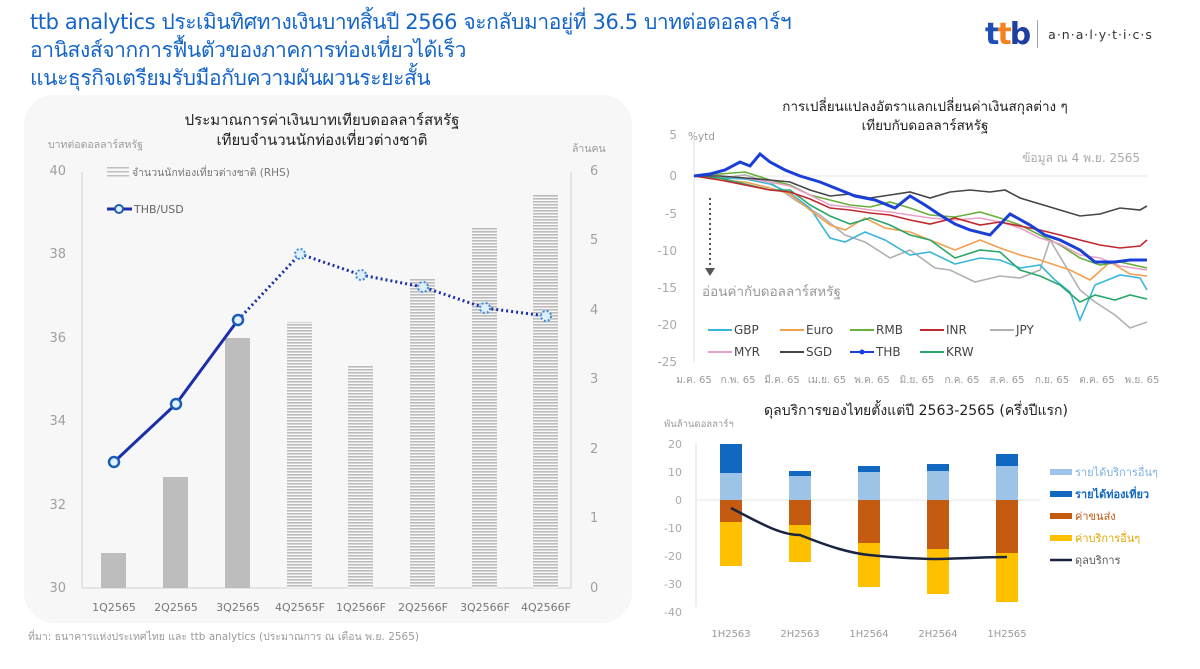 This screenshot has width=1200, height=669. Describe the element at coordinates (771, 291) in the screenshot. I see `chart2-weaken-note: อ่อนค่ากับดอลลาร์สหรัฐ` at that location.